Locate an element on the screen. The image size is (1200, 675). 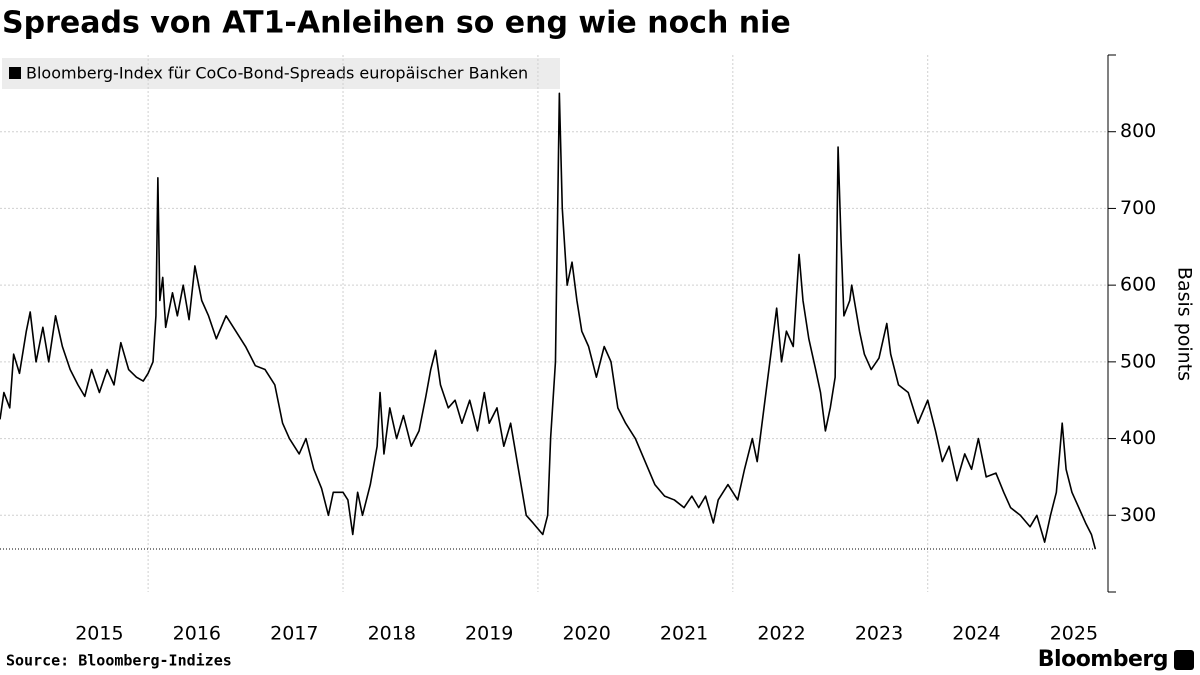
y-tick-label: 500 is located at coordinates (1138, 361).